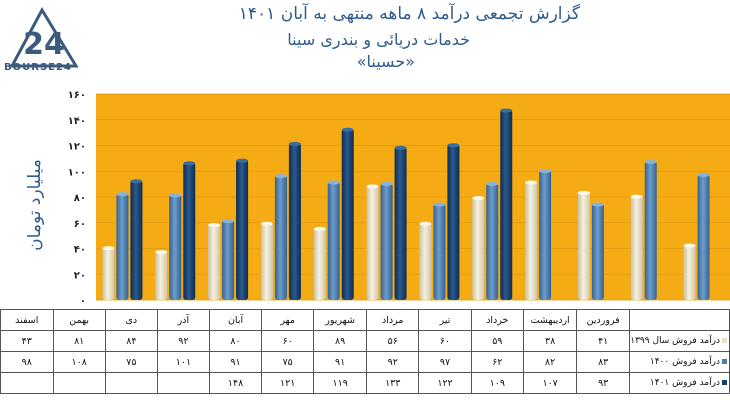 Image resolution: width=730 pixels, height=400 pixels. What do you see at coordinates (183, 320) in the screenshot?
I see `category-label: آذر` at bounding box center [183, 320].